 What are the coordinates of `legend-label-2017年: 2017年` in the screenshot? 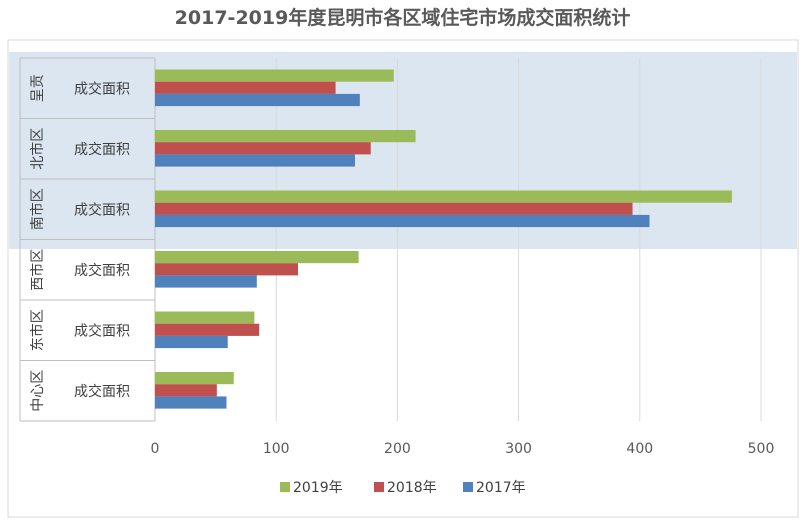 It's located at (501, 488).